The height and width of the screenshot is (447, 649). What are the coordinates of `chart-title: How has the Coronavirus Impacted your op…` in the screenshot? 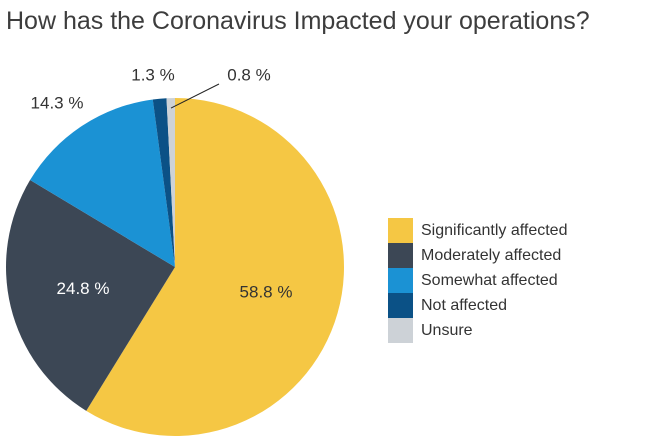 It's located at (298, 21).